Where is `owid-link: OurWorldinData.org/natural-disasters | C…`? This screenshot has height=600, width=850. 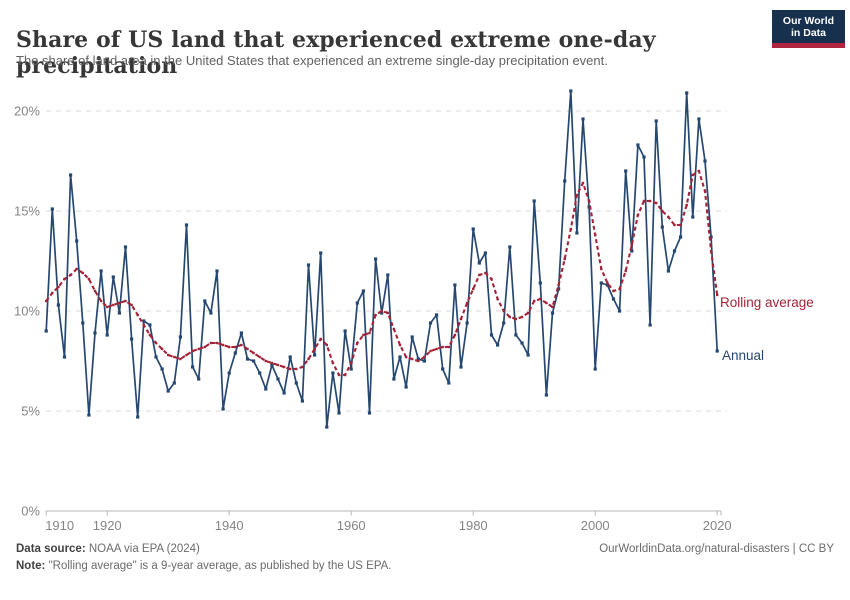
owid-link: OurWorldinData.org/natural-disasters | C… is located at coordinates (716, 549).